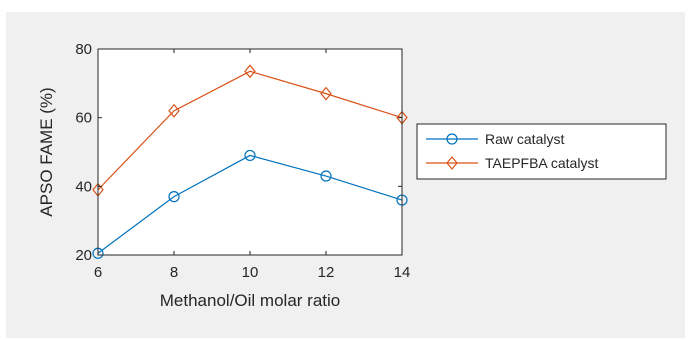 This screenshot has width=691, height=340. Describe the element at coordinates (541, 163) in the screenshot. I see `legend-label: TAEPFBA catalyst` at that location.